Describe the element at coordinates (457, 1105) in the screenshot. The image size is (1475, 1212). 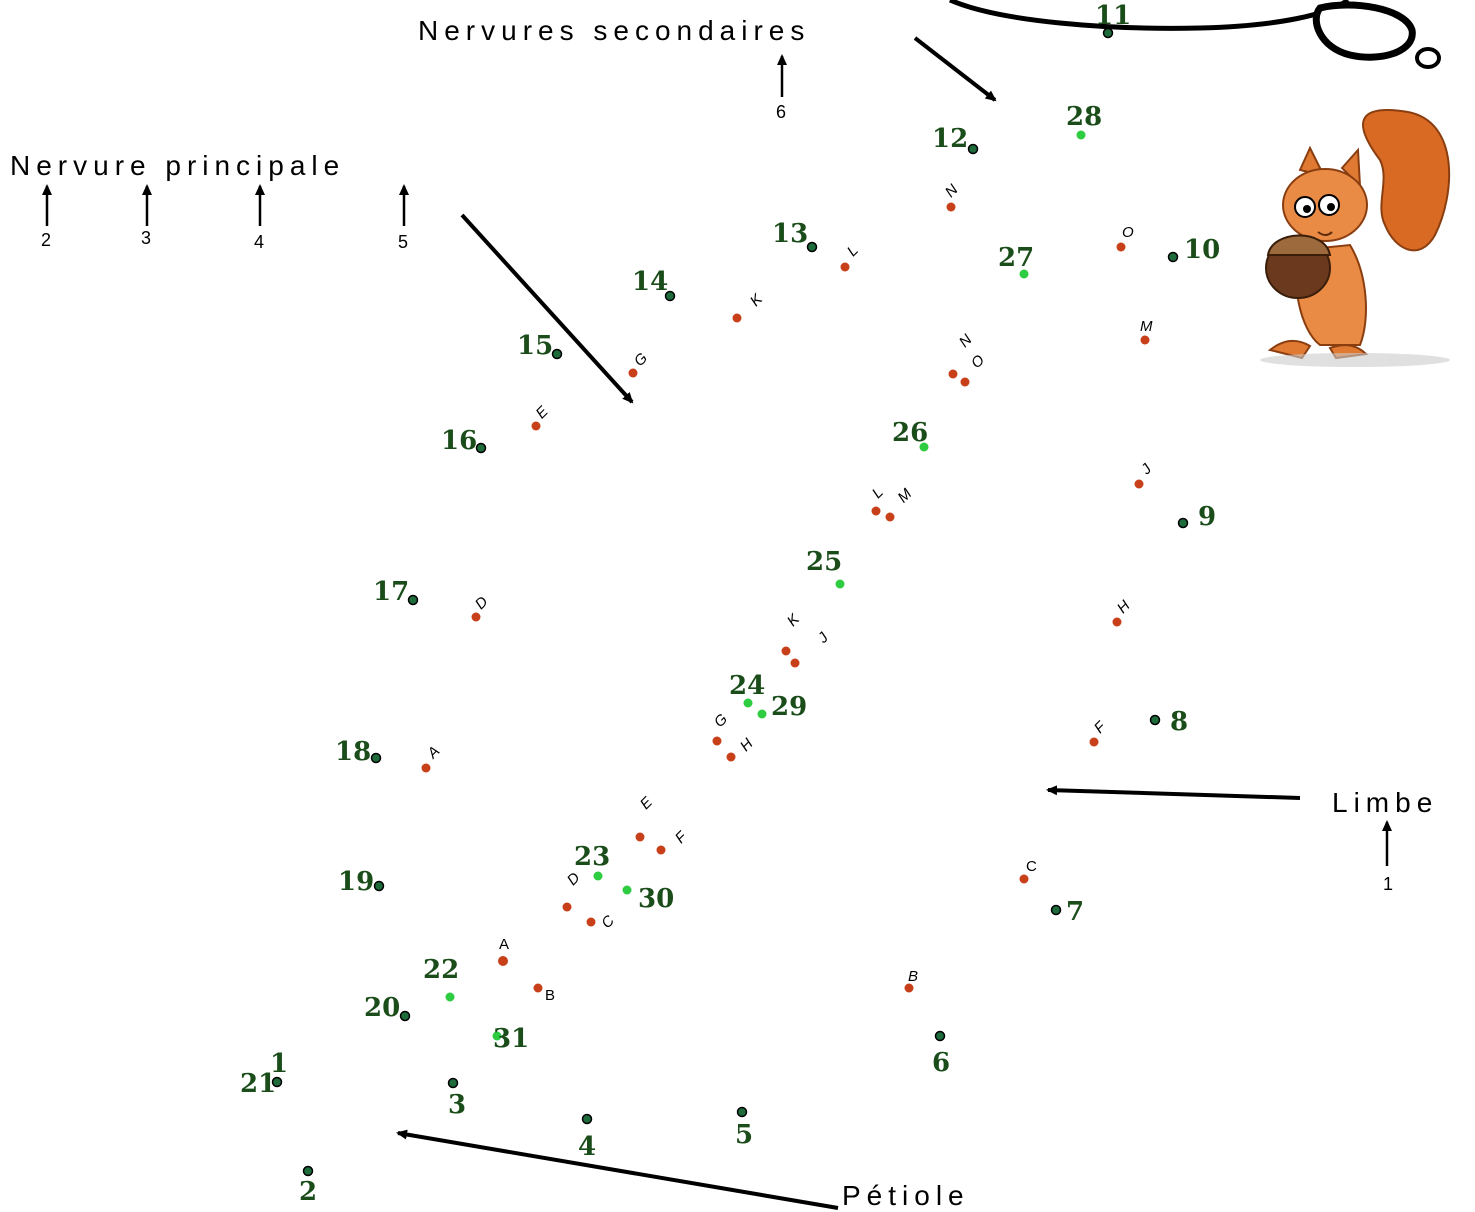
I see `num-3: 3` at that location.